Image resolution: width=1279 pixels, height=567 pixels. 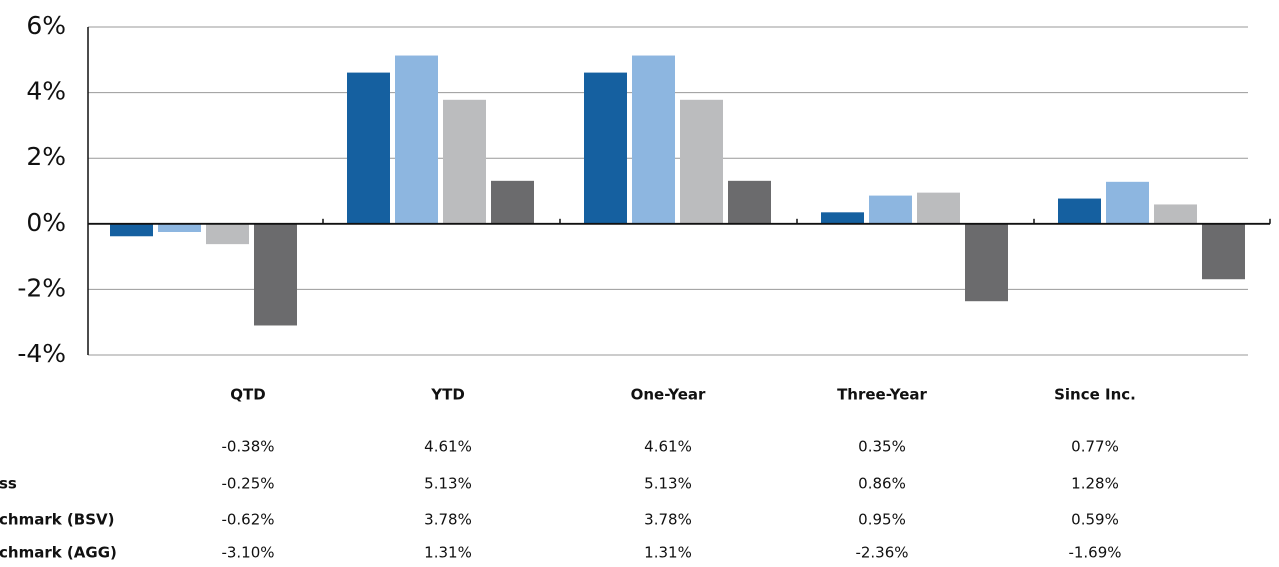 I want to click on table-cell: -0.38%, so click(x=247, y=447).